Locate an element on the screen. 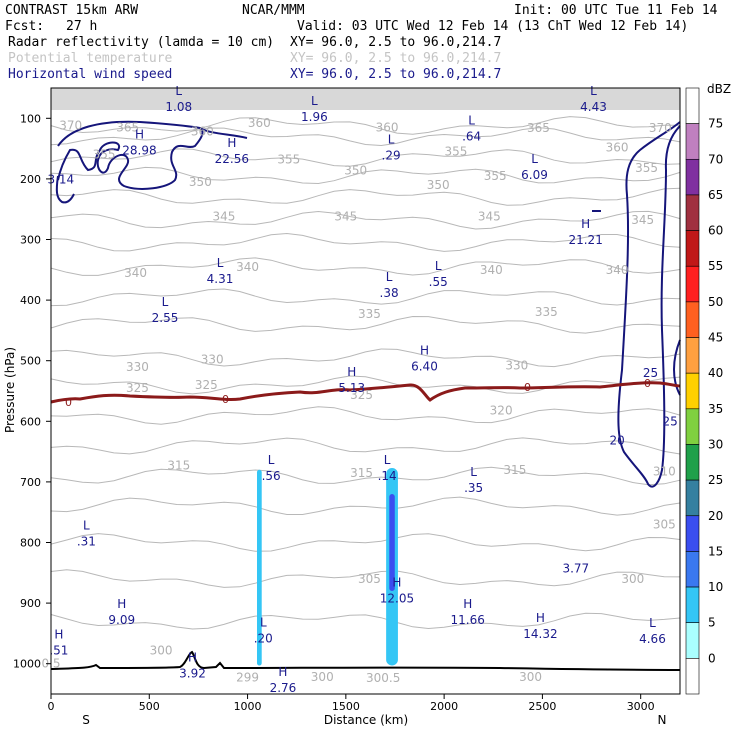 Image resolution: width=740 pixels, height=740 pixels. colorbar-label: 30 is located at coordinates (715, 444).